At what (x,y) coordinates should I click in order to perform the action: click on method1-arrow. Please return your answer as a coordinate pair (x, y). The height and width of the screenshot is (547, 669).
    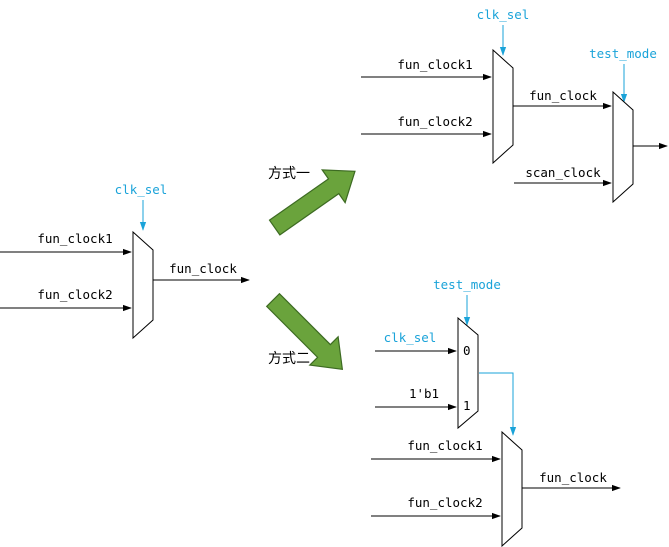
    Looking at the image, I should click on (312, 202).